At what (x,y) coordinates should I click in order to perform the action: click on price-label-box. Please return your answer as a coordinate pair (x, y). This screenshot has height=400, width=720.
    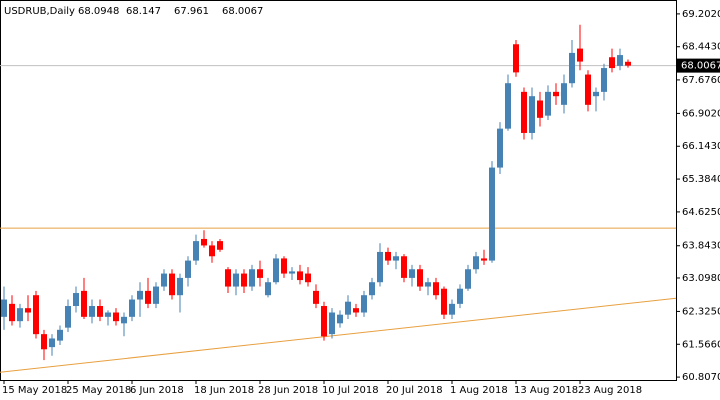
    Looking at the image, I should click on (698, 65).